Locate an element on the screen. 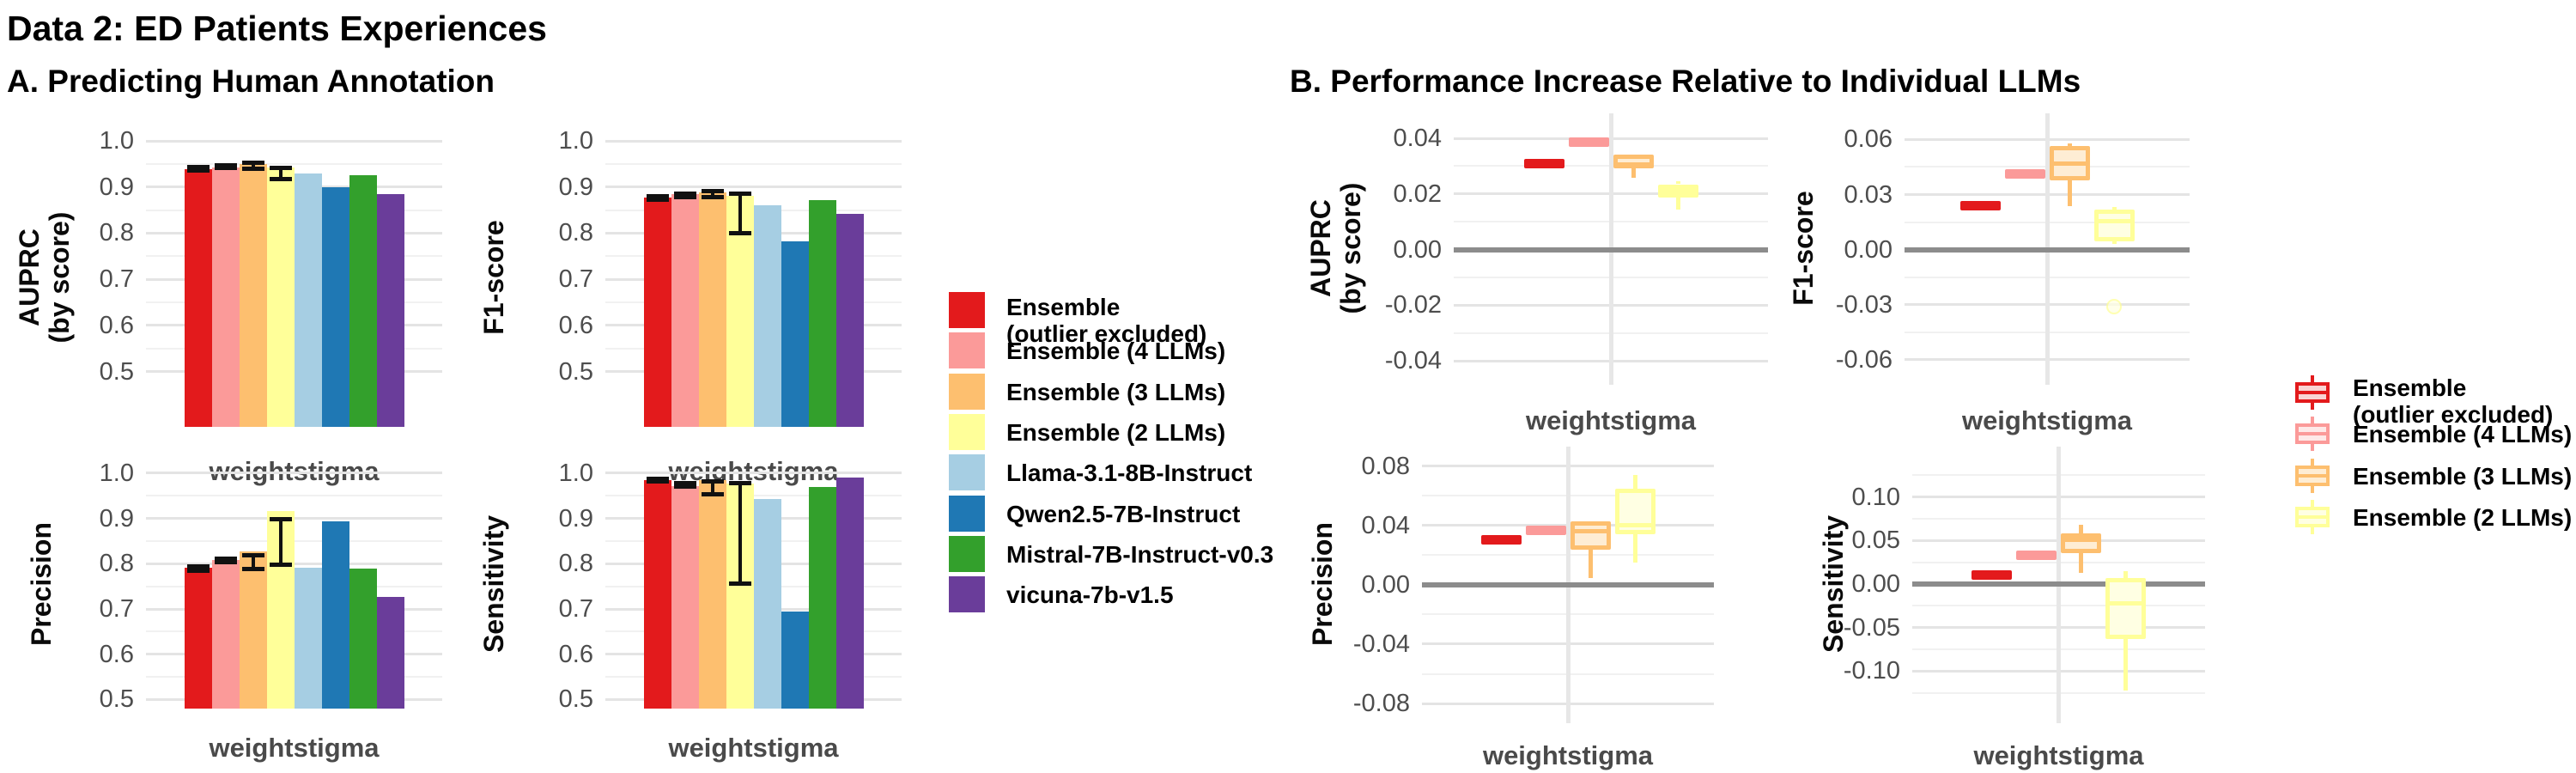  y-tick-label: 0.8 is located at coordinates (576, 233).